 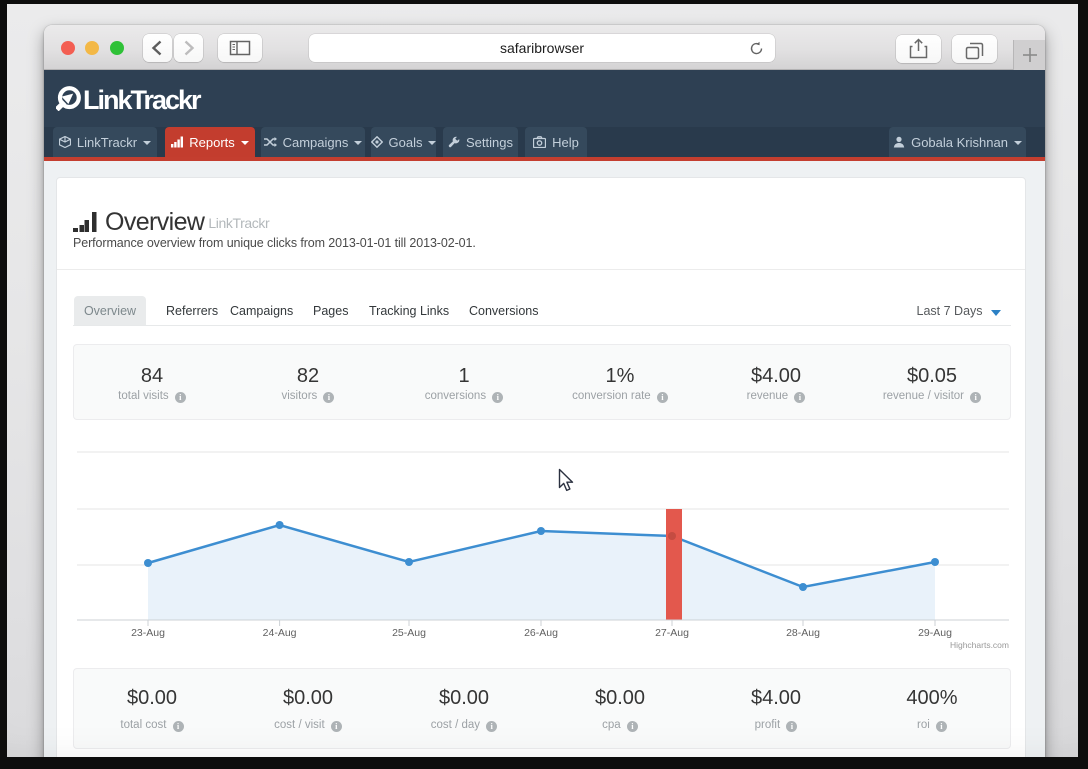 What do you see at coordinates (409, 633) in the screenshot?
I see `svg-text: 25-Aug` at bounding box center [409, 633].